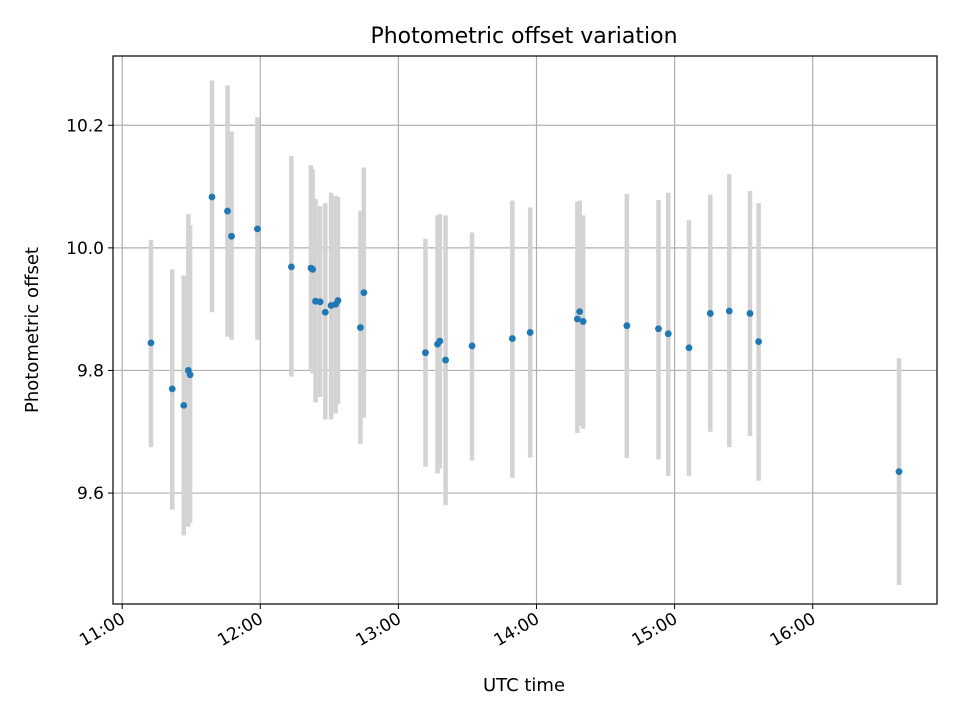  What do you see at coordinates (85, 249) in the screenshot?
I see `y-tick-label: 10.0` at bounding box center [85, 249].